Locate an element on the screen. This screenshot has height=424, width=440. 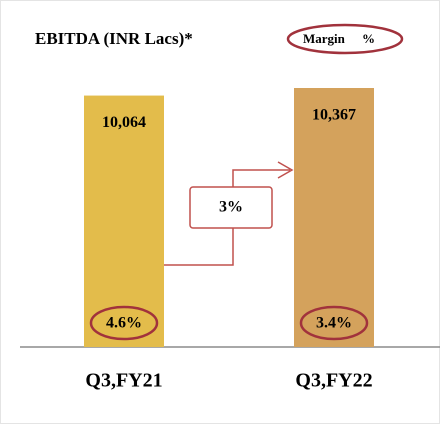
margin-label: 3.4% is located at coordinates (334, 323).